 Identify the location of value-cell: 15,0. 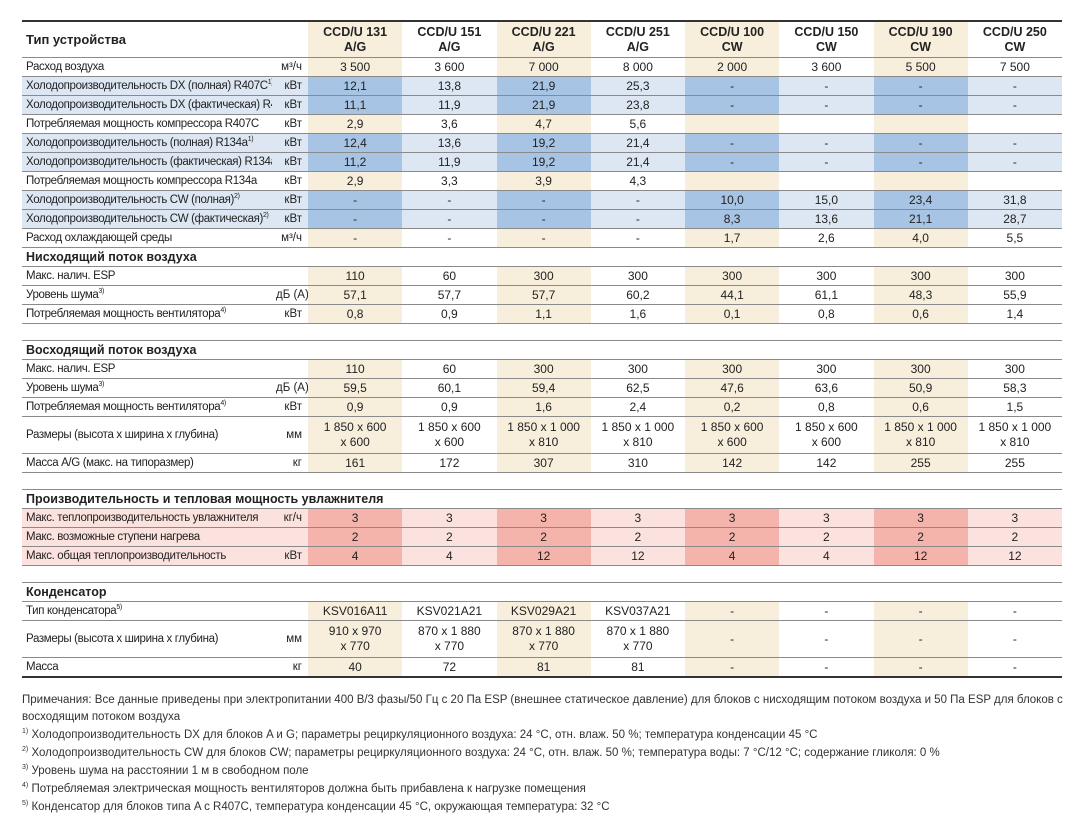
(826, 200).